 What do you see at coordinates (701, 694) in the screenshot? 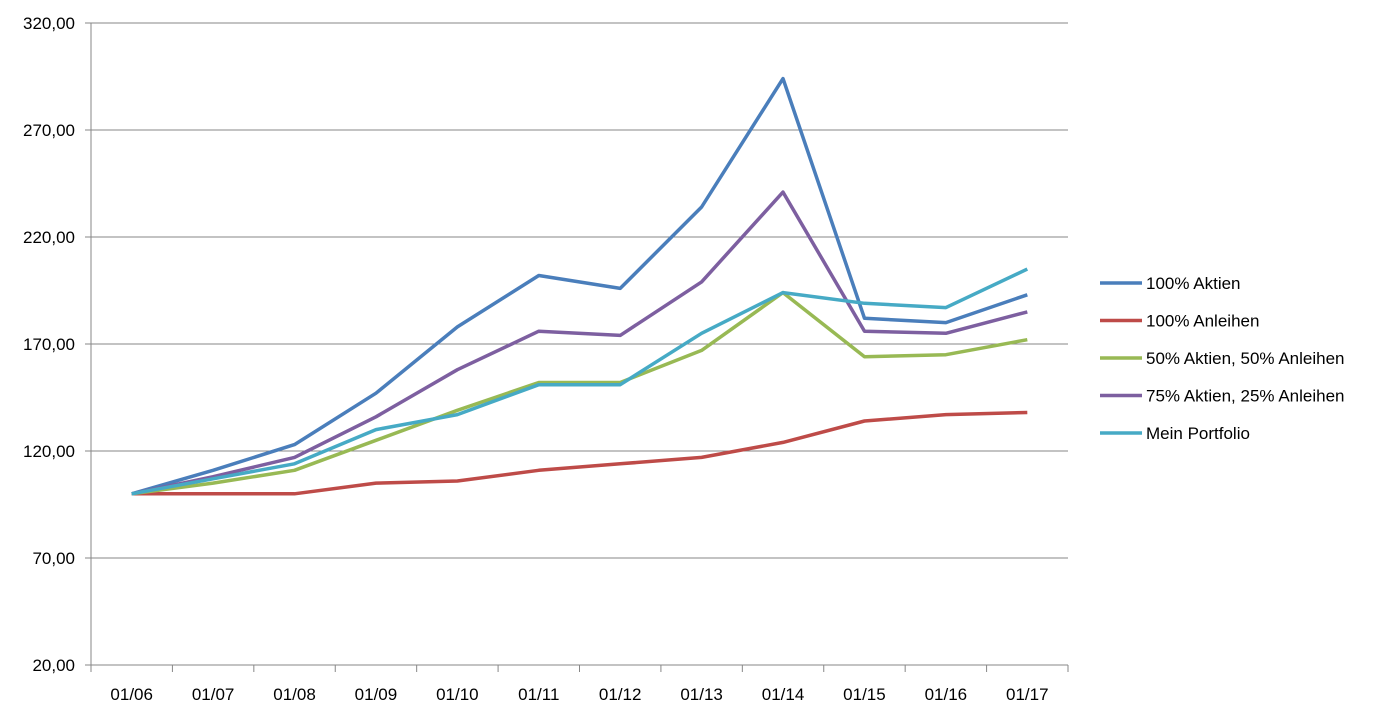
I see `x-tick-label: 01/13` at bounding box center [701, 694].